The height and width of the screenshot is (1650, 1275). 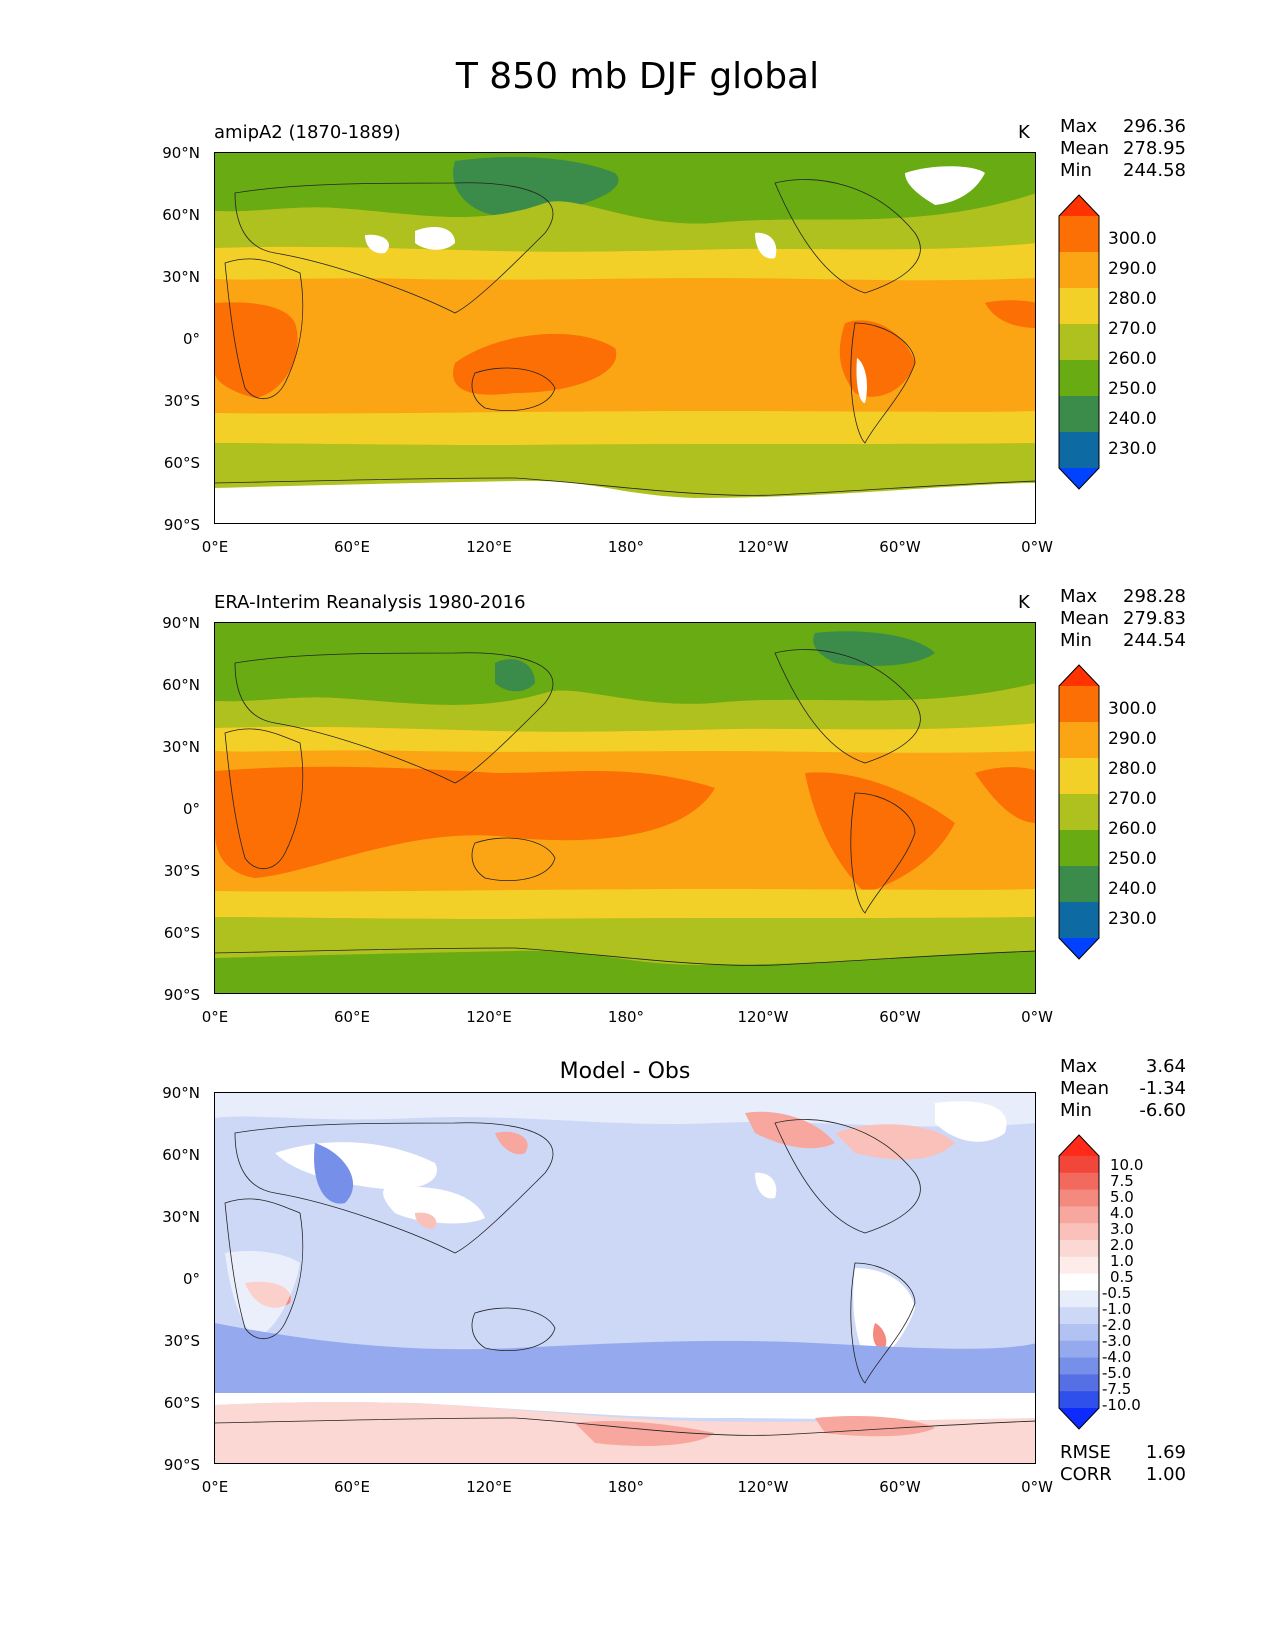 What do you see at coordinates (1122, 1213) in the screenshot?
I see `colorbar-label: 4.0` at bounding box center [1122, 1213].